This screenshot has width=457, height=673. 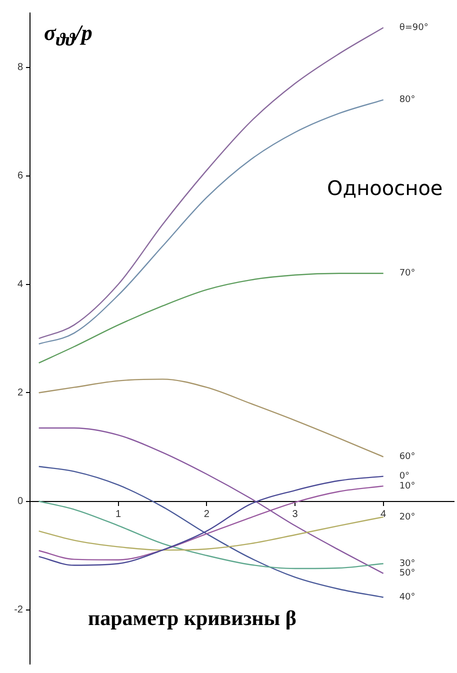 I want to click on y-tick-label: -2, so click(x=19, y=610).